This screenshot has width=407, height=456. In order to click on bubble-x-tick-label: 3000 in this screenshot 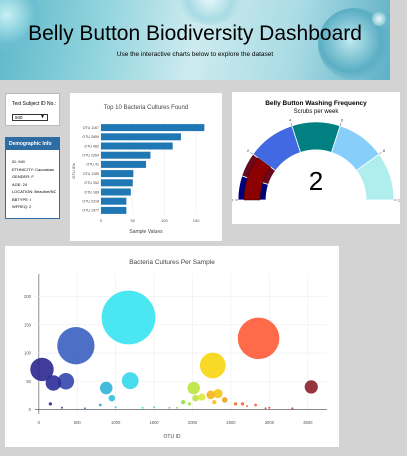, I will do `click(270, 422)`.